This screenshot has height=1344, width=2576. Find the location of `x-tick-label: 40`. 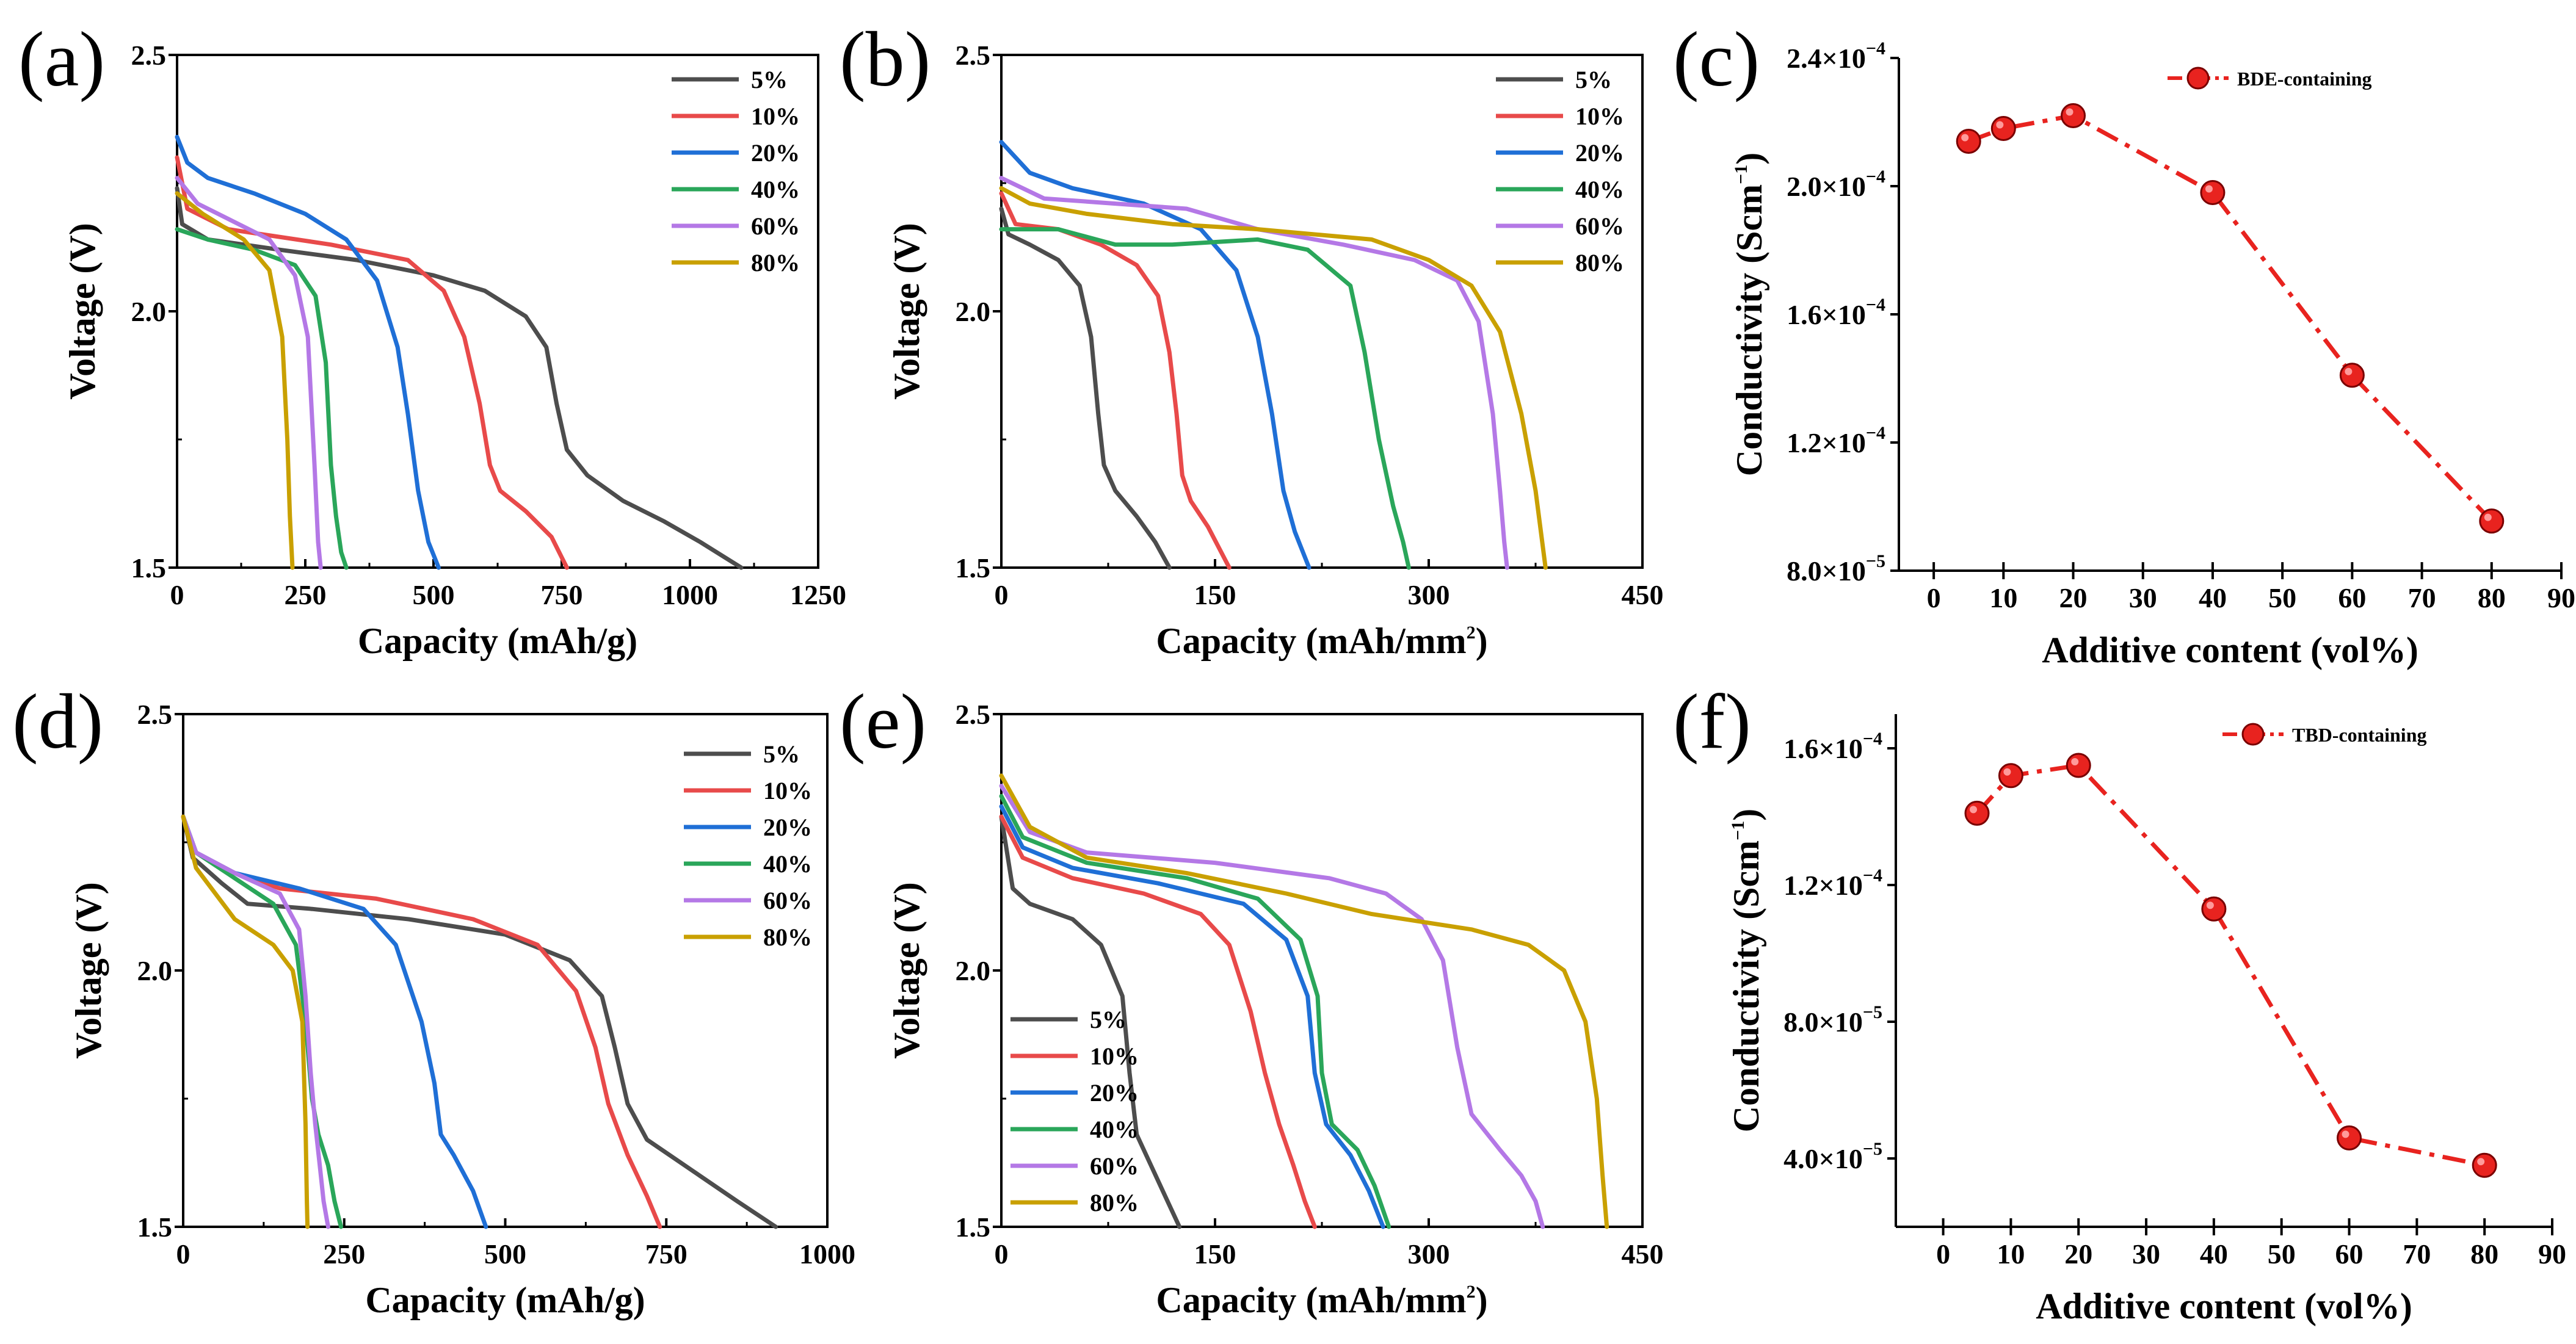

x-tick-label: 40 is located at coordinates (2213, 598).